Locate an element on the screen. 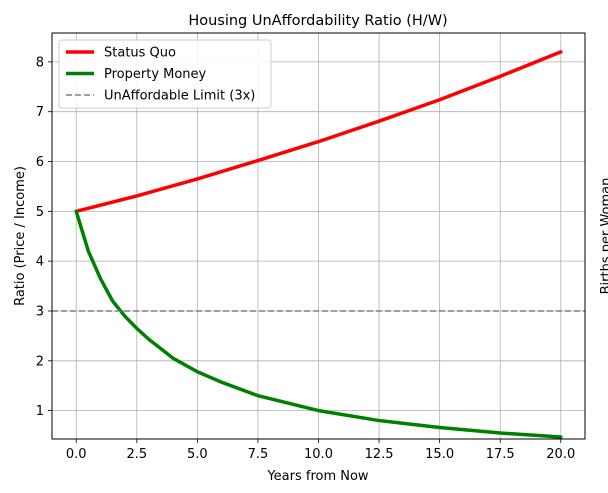 This screenshot has height=493, width=608. x-tick-label: 15.0 is located at coordinates (439, 454).